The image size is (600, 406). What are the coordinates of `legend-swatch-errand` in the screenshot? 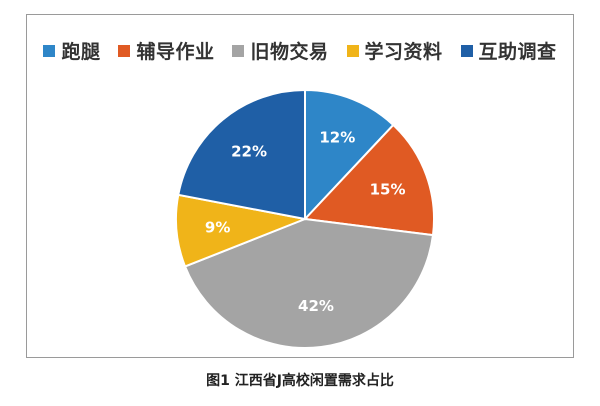 It's located at (49, 50).